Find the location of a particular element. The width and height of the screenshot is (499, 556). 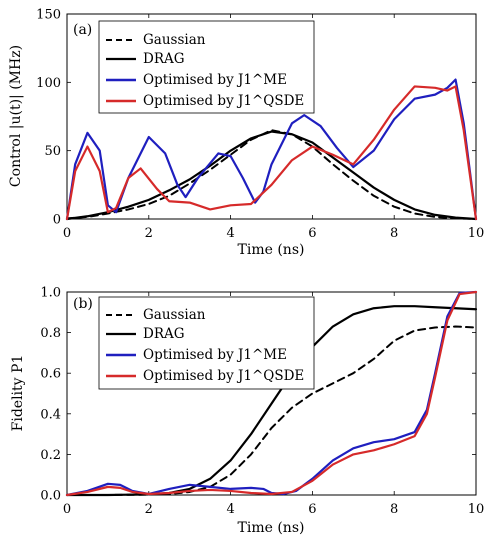

legend-label-gaussian-b: Gaussian is located at coordinates (174, 315).